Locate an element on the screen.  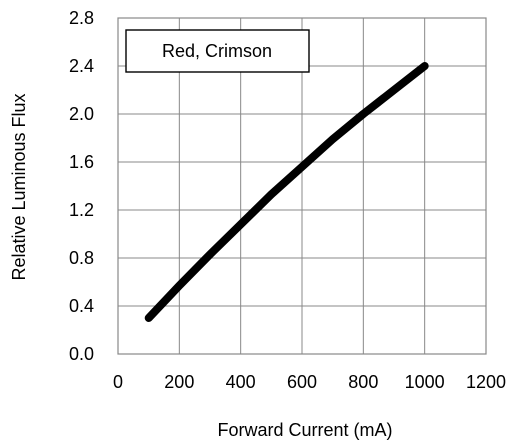
x-tick-label: 600 is located at coordinates (302, 382).